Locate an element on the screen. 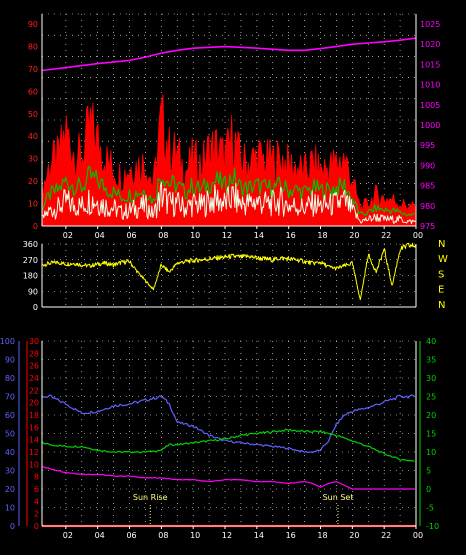  humidity-y-tick-label: 10 is located at coordinates (10, 508).